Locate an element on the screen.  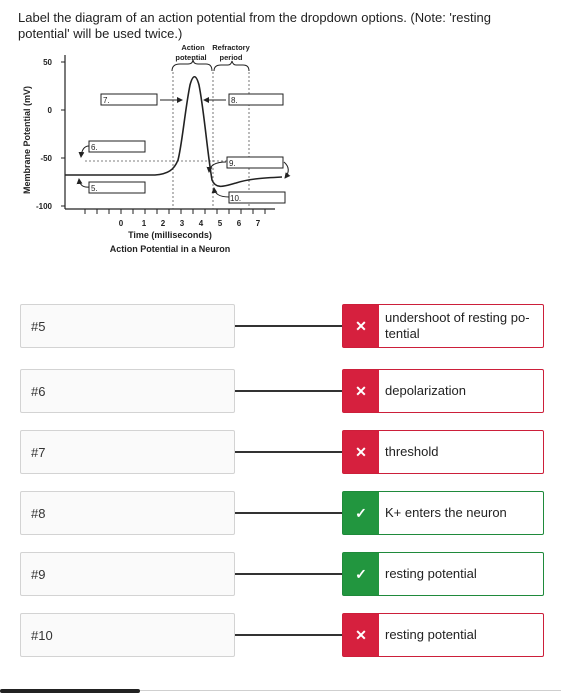
x-tick-label: 4 is located at coordinates (201, 223).